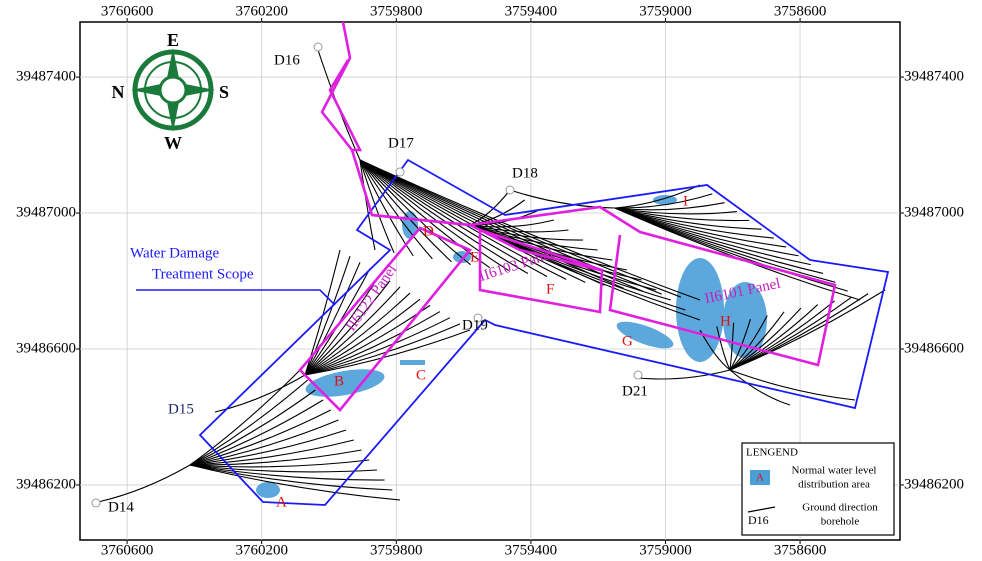 The width and height of the screenshot is (982, 561). I want to click on area-label: I, so click(685, 201).